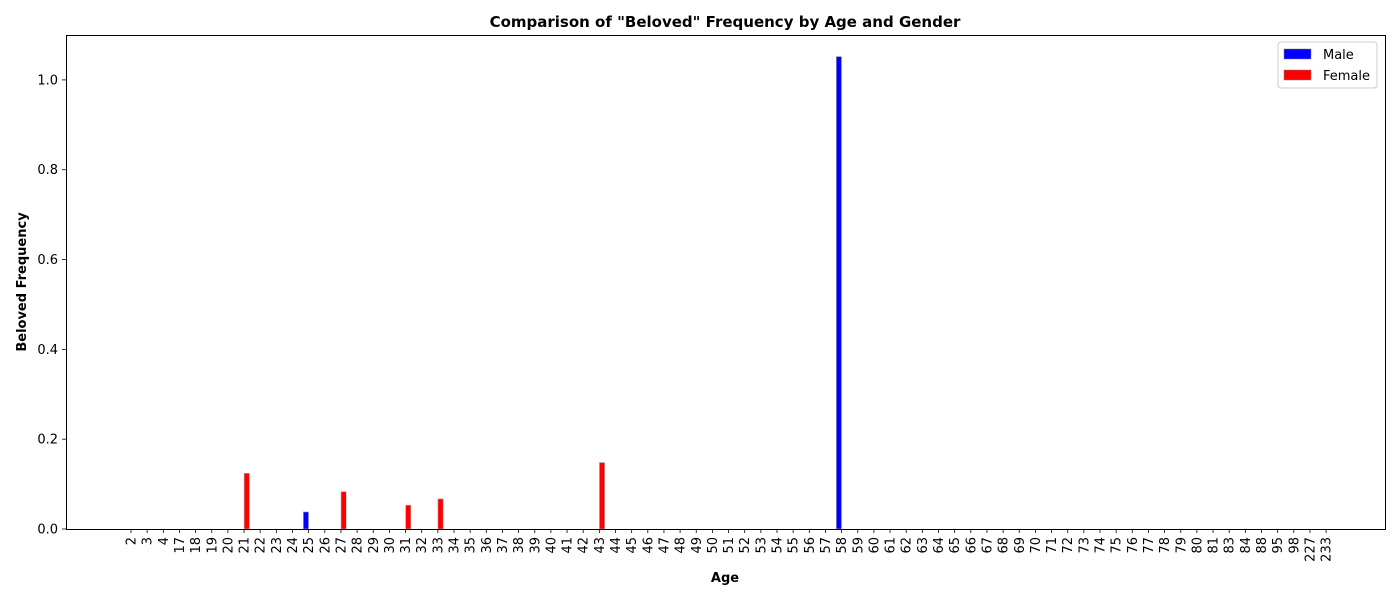 The height and width of the screenshot is (600, 1400). I want to click on x-tick-label: 77, so click(1149, 545).